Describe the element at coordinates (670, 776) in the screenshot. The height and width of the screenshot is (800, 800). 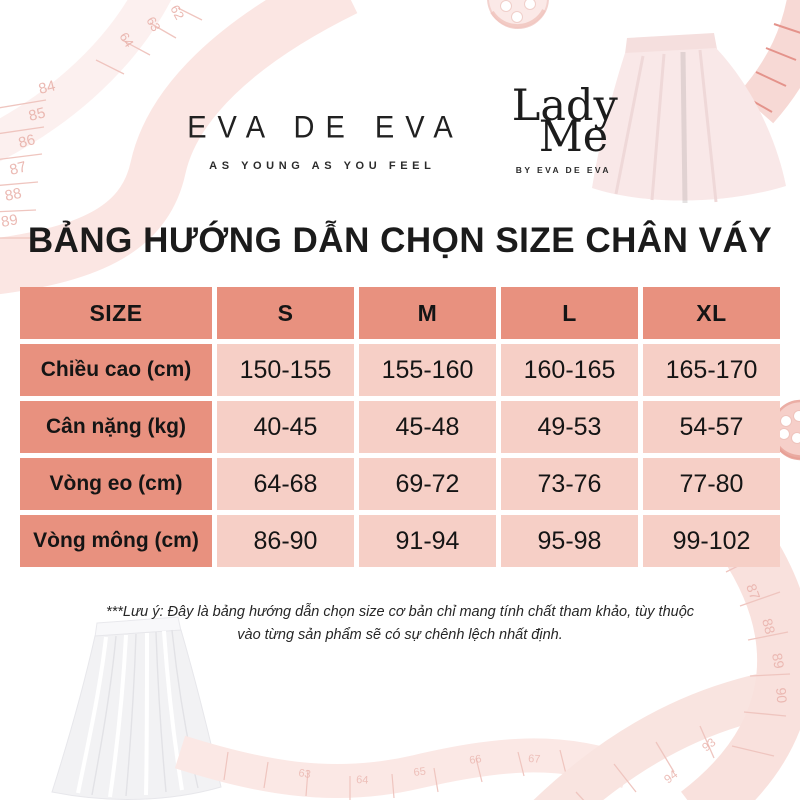
I see `tape-number: 94` at that location.